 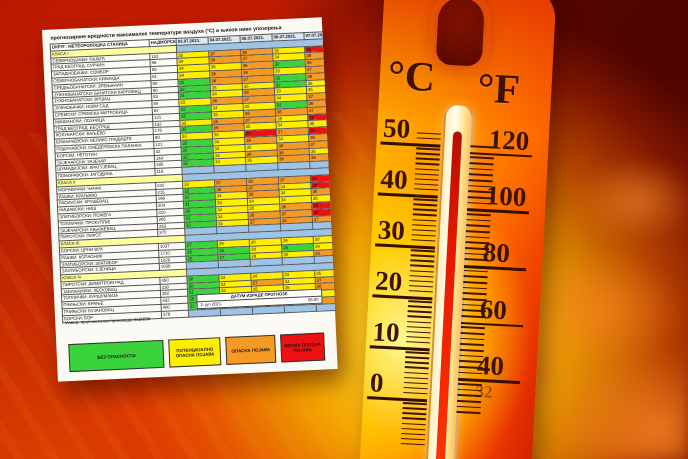 What do you see at coordinates (391, 230) in the screenshot?
I see `celsius-scale-label: 30` at bounding box center [391, 230].